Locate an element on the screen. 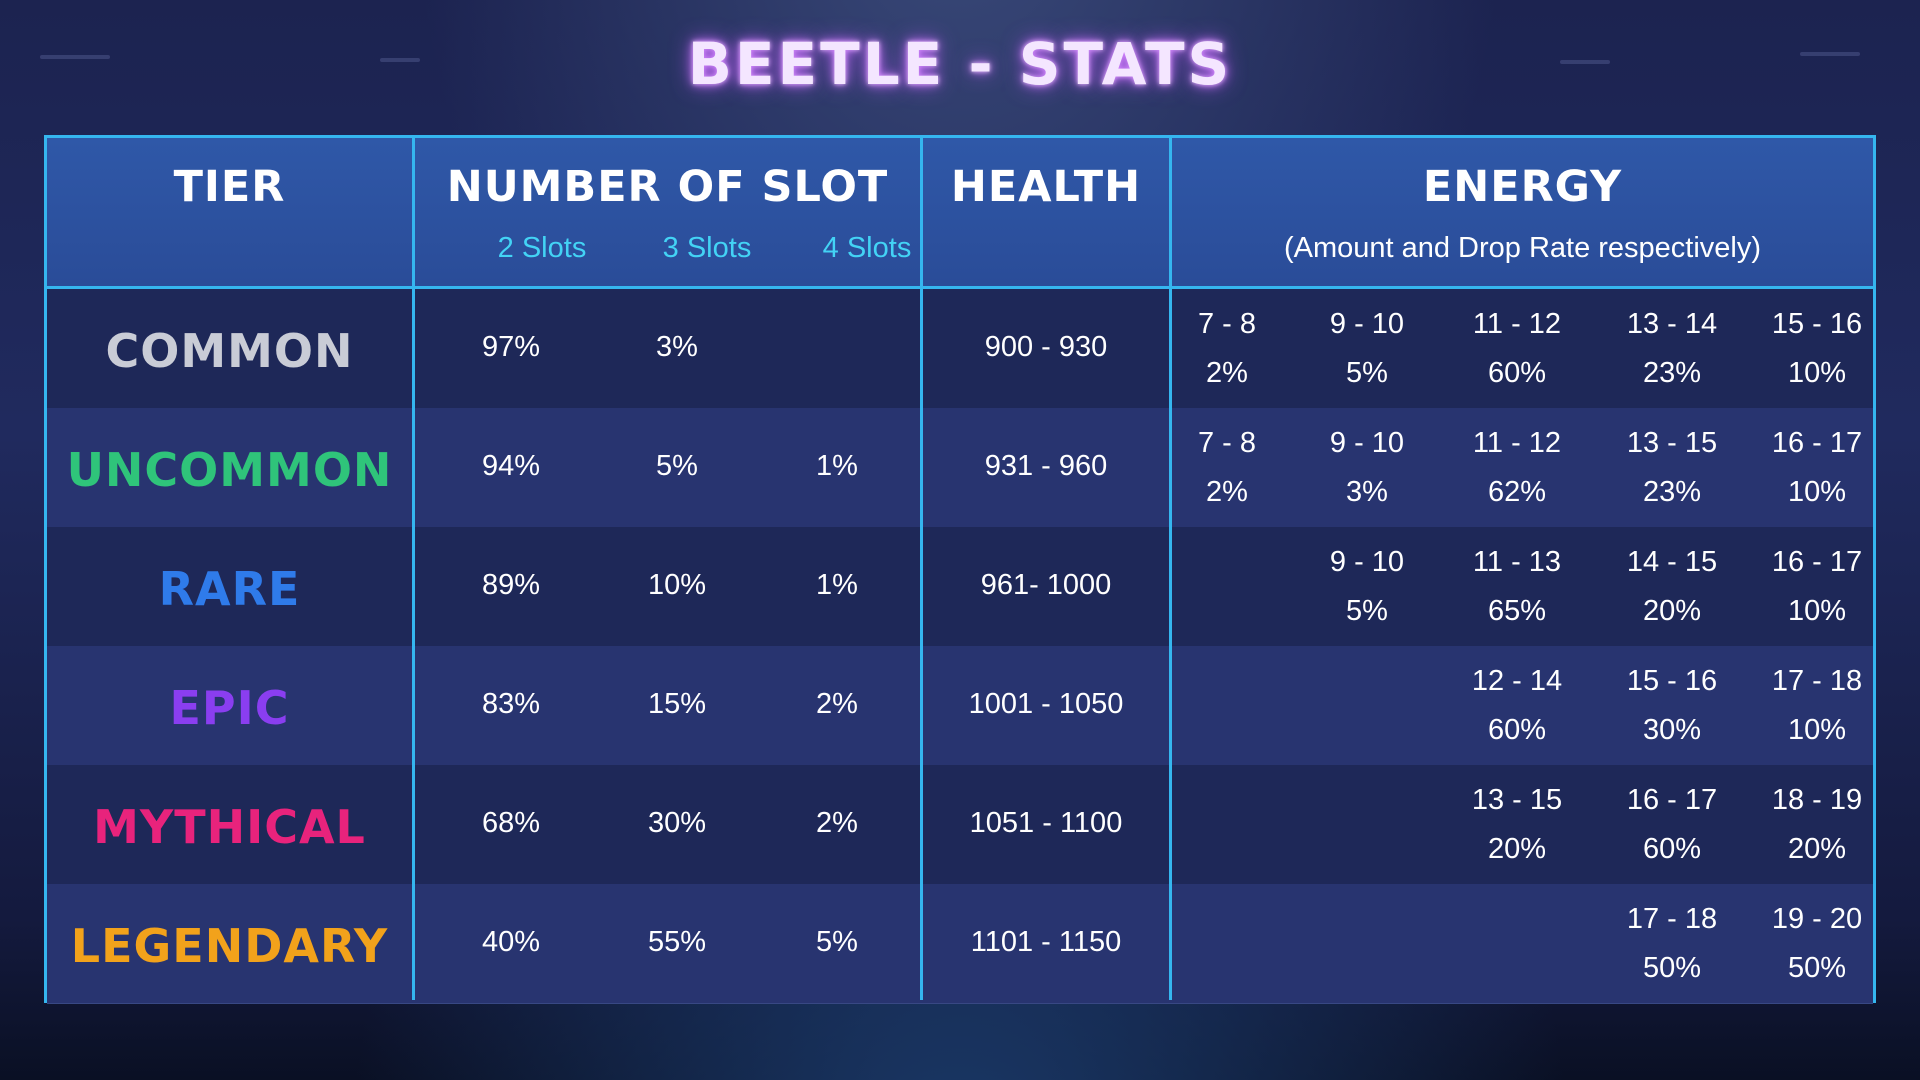 This screenshot has width=1920, height=1080. slot-chance: 30% is located at coordinates (677, 823).